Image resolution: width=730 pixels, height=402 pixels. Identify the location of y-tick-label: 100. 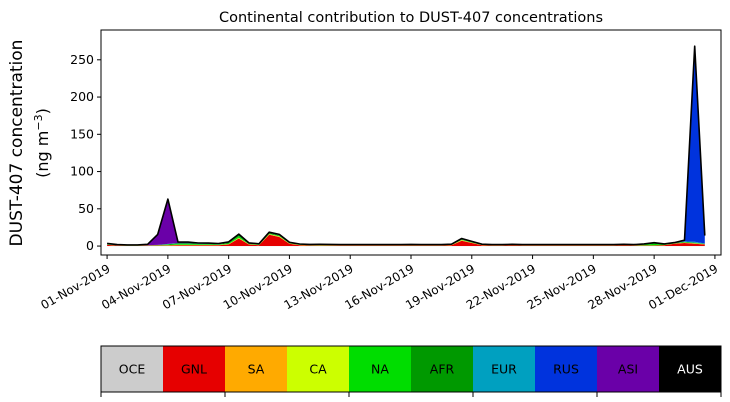
(82, 171).